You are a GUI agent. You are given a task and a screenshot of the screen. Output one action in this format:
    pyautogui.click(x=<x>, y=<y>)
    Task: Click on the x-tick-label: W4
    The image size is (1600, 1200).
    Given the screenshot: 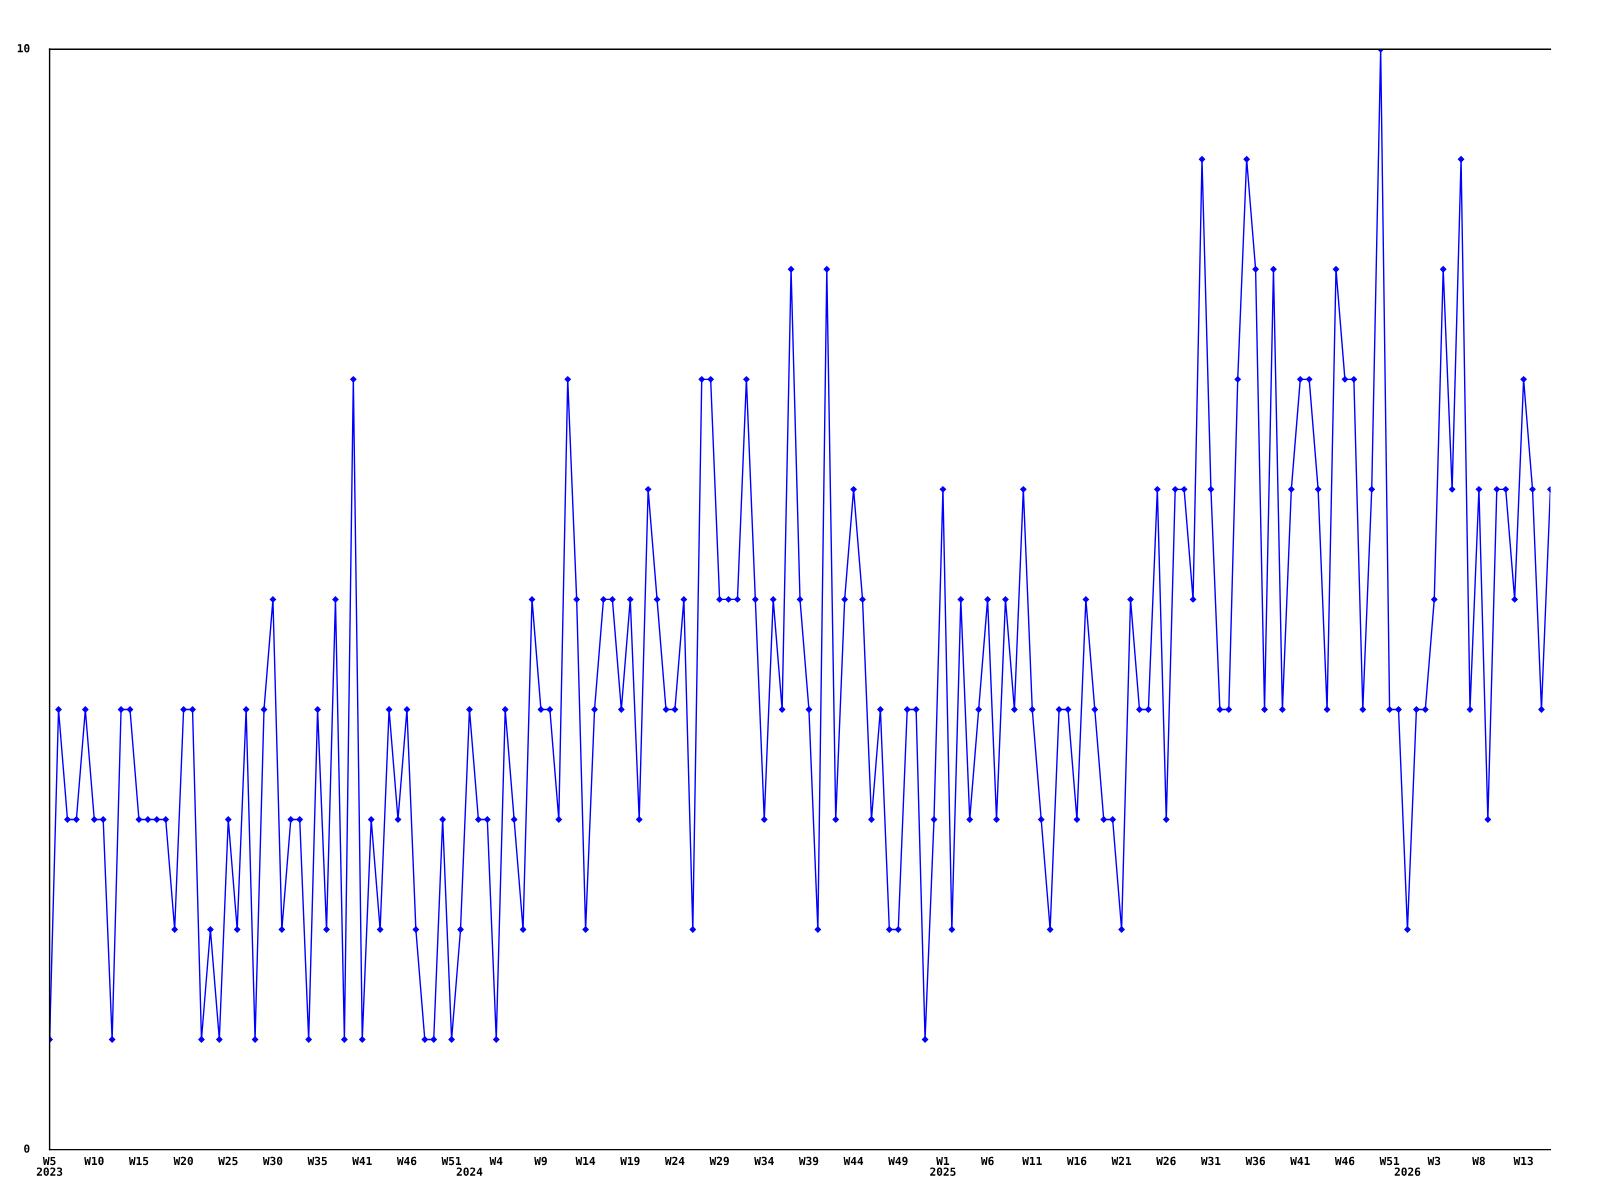 What is the action you would take?
    pyautogui.click(x=496, y=1160)
    